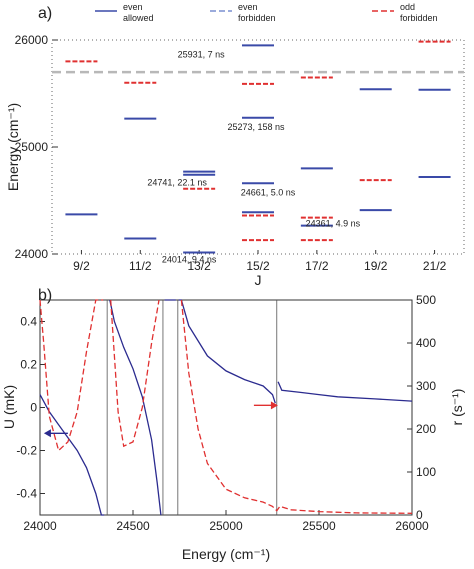 The image size is (474, 569). I want to click on panel-b-y2tick-label: 500, so click(426, 300).